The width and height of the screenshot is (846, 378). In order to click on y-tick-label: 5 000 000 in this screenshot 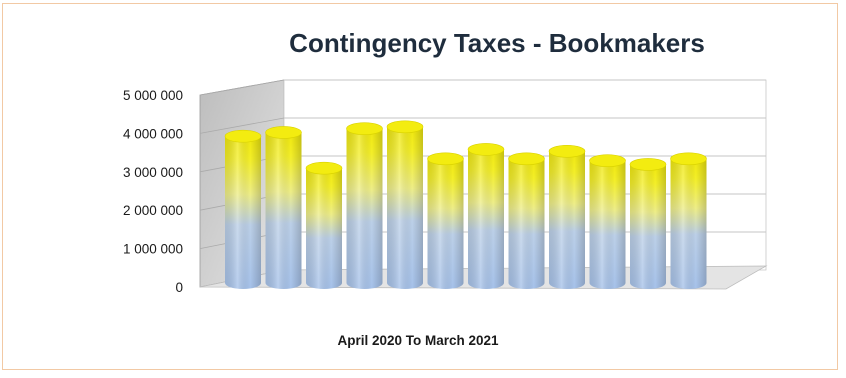, I will do `click(153, 95)`.